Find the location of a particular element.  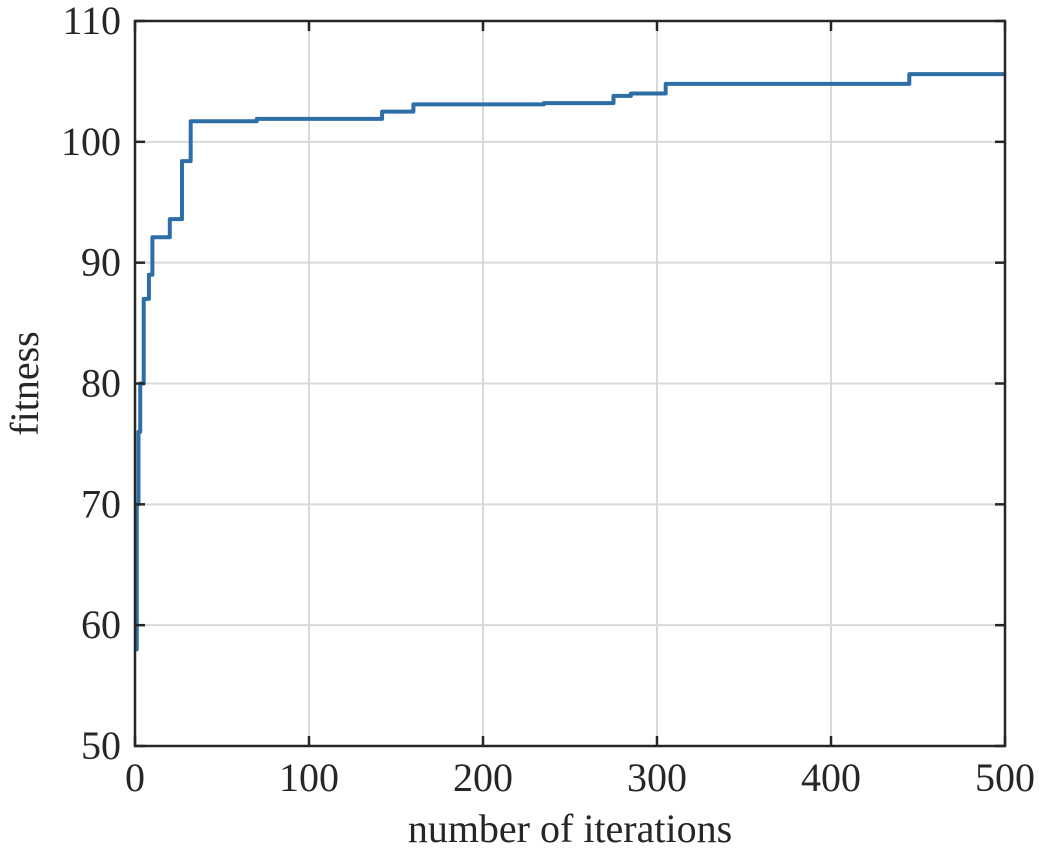

y-axis-label: fitness is located at coordinates (24, 383).